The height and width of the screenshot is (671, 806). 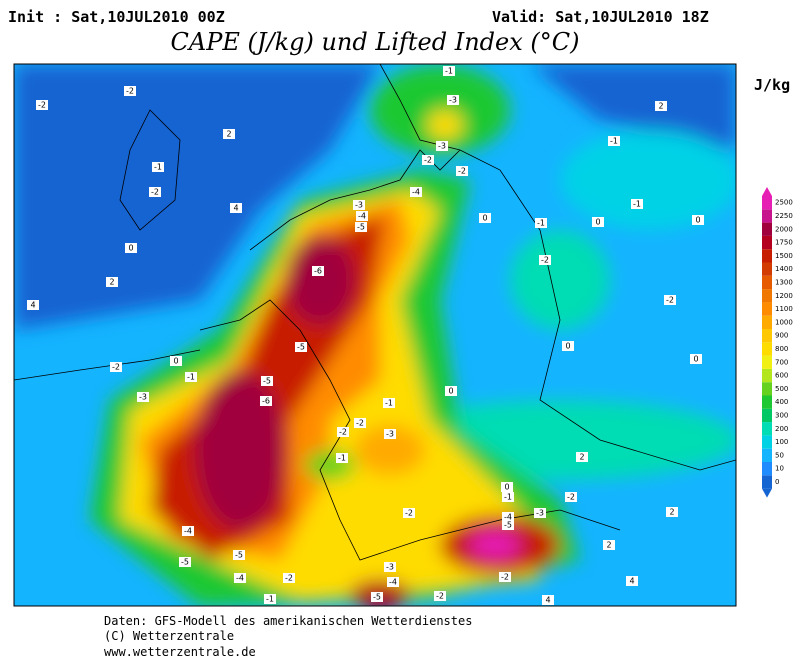 I want to click on colorbar-tick-label: 2250, so click(x=784, y=216).